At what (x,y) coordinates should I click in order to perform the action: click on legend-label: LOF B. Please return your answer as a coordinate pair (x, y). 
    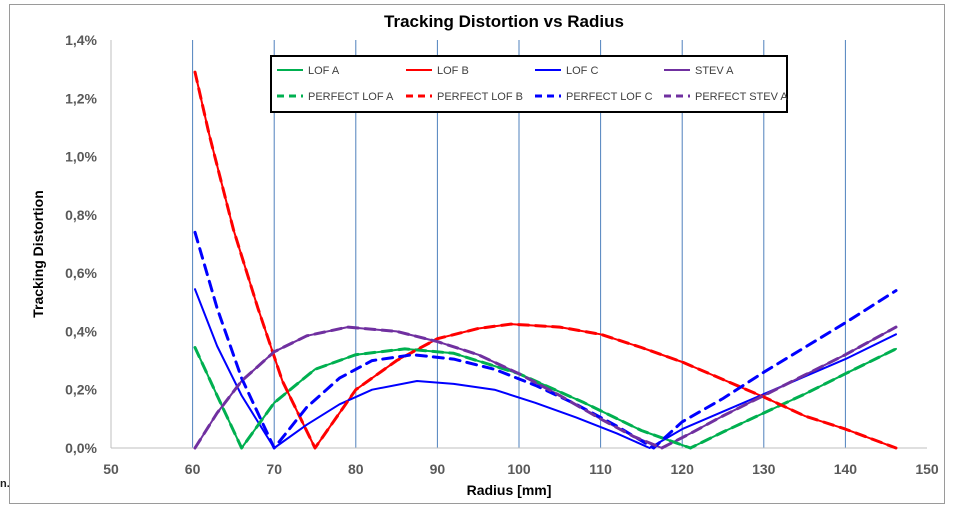
    Looking at the image, I should click on (453, 71).